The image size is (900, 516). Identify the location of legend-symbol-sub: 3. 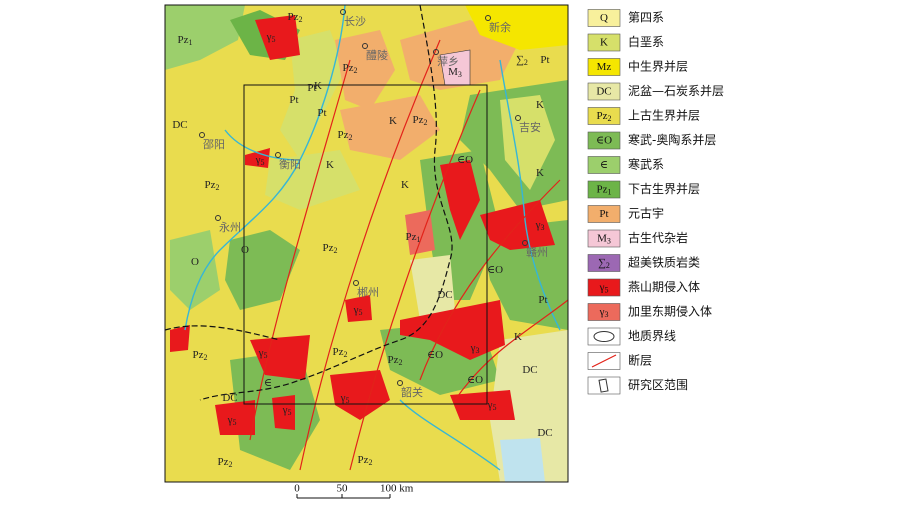
(606, 314).